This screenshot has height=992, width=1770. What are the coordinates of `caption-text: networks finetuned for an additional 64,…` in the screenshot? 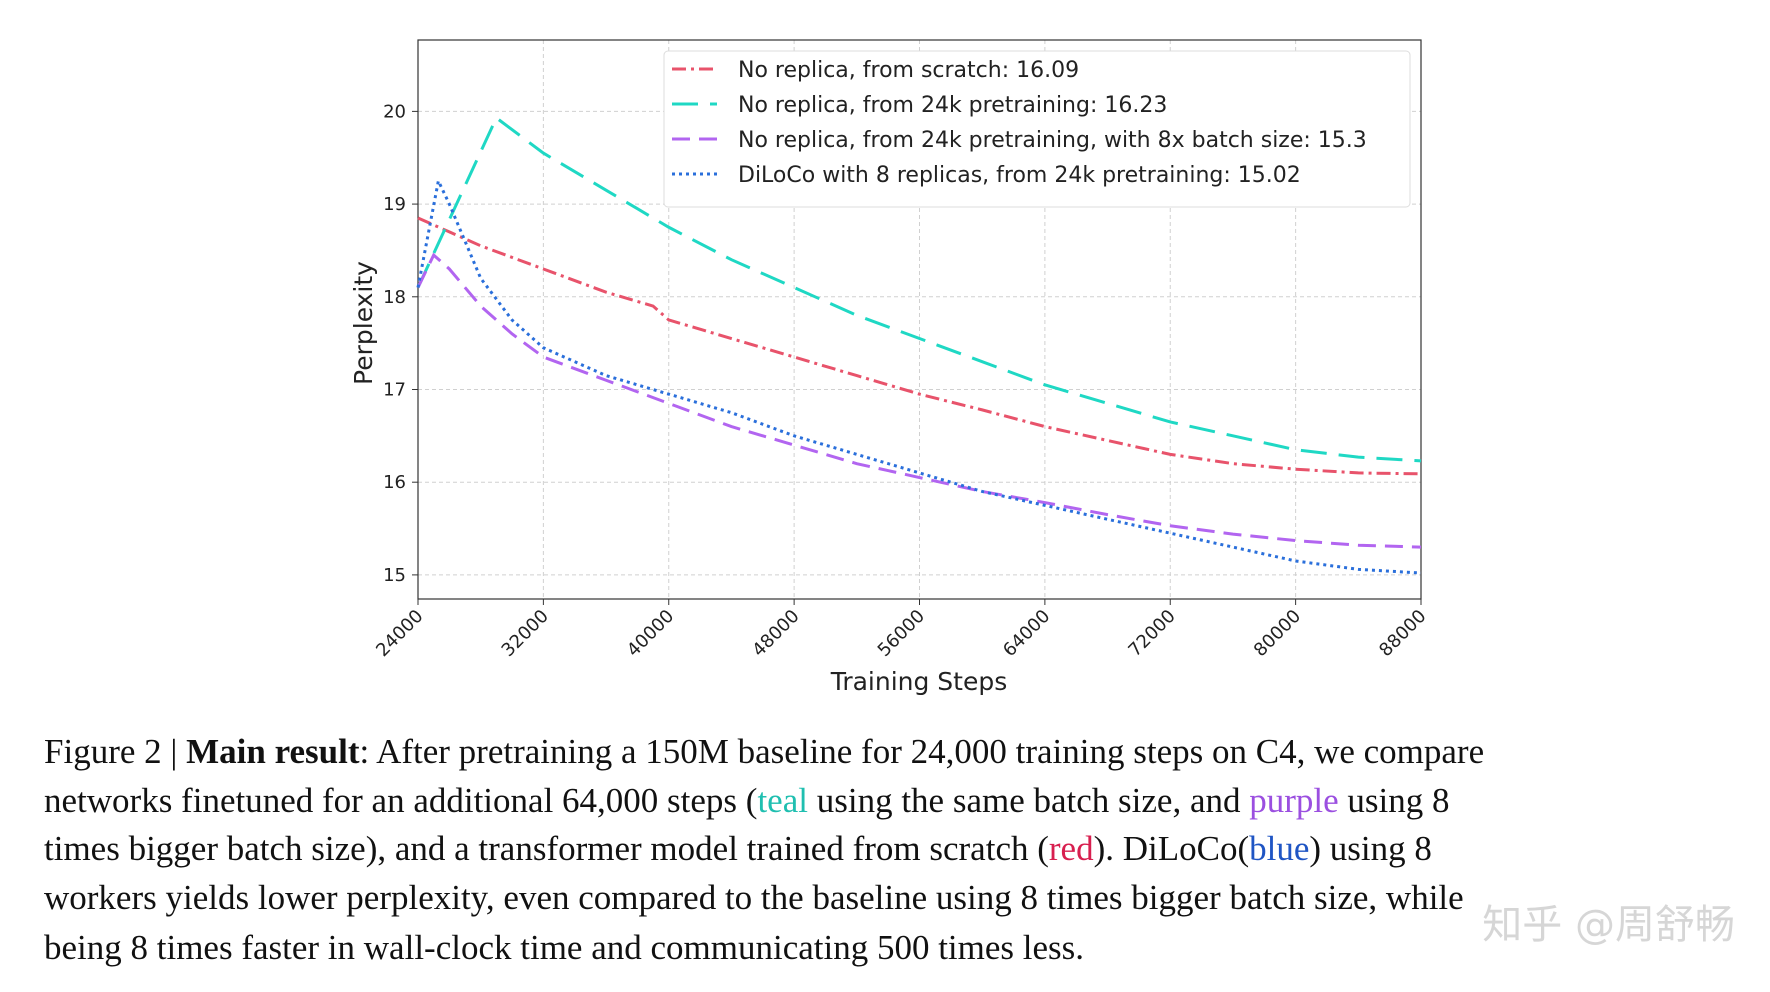 It's located at (400, 800).